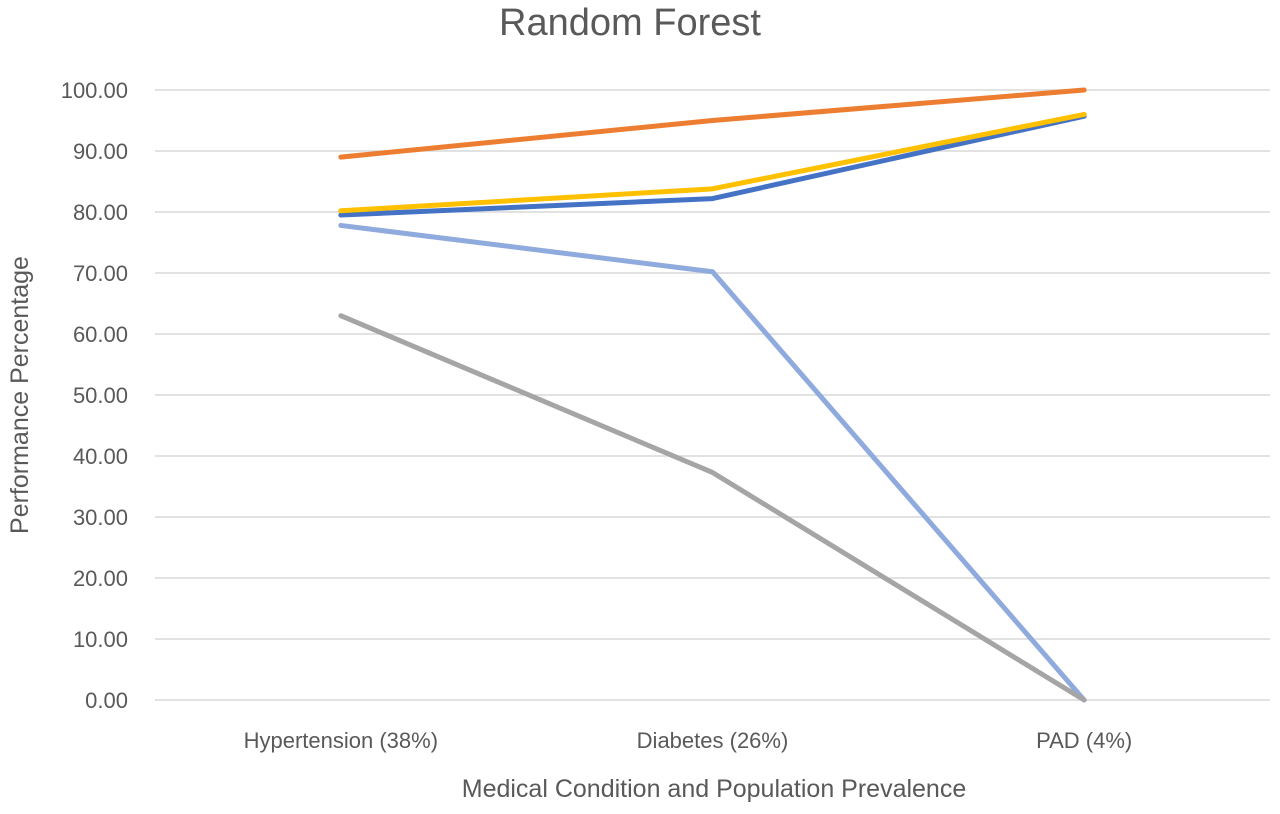 This screenshot has height=814, width=1280. I want to click on y-tick-label: 50.00, so click(100, 395).